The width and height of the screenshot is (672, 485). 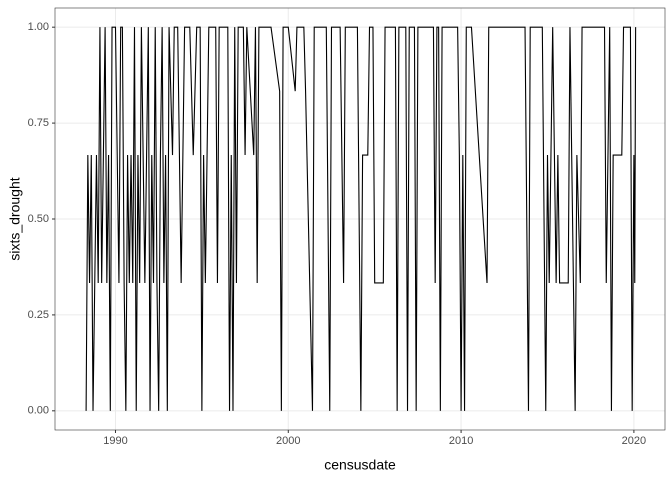 I want to click on y-tick-label: 0.00, so click(x=38, y=411).